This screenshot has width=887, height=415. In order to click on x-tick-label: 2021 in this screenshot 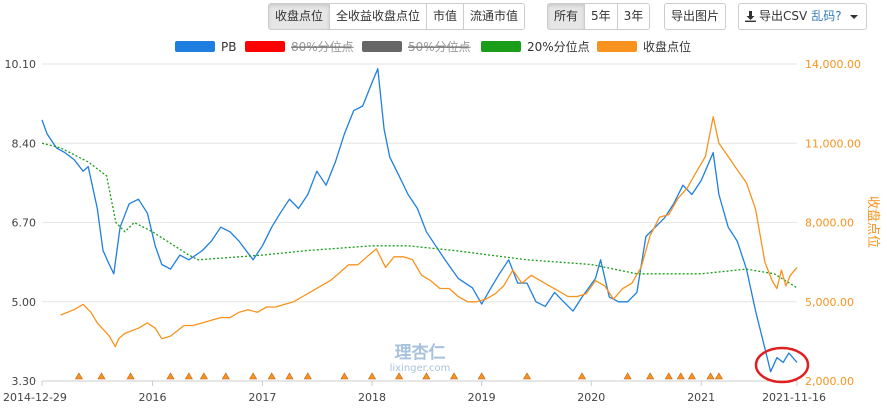, I will do `click(701, 397)`.